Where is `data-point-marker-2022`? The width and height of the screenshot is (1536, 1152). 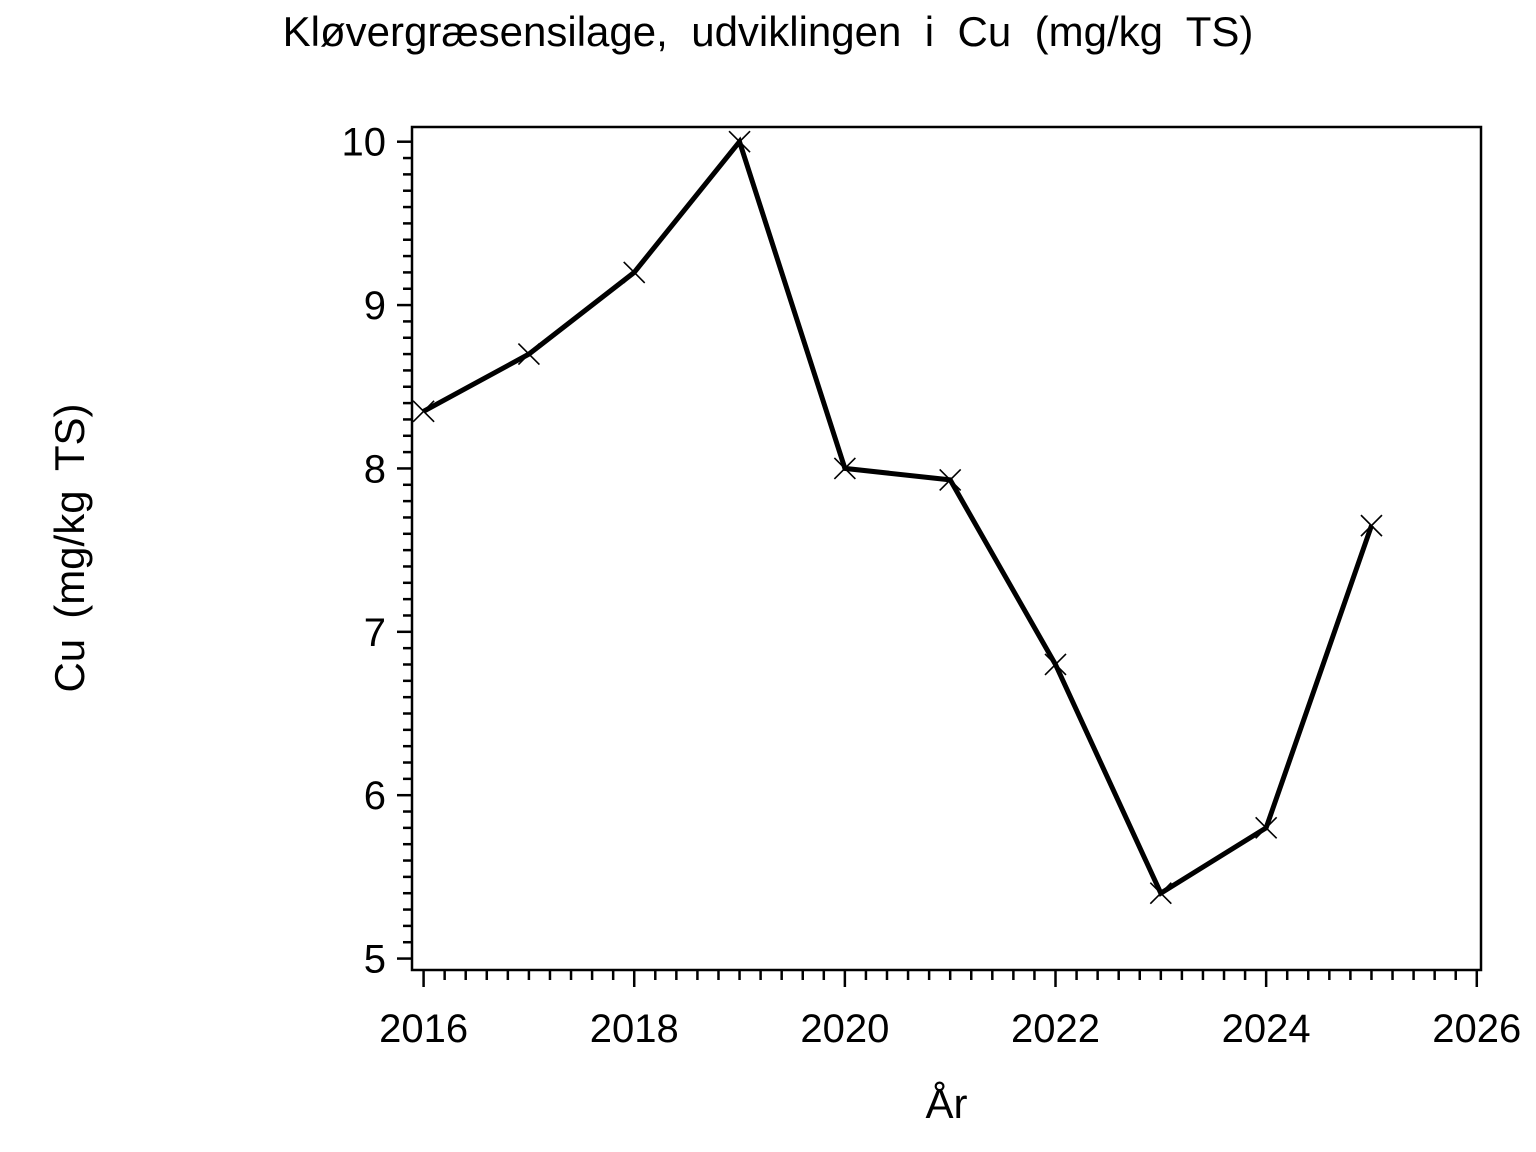
data-point-marker-2022 is located at coordinates (1055, 664).